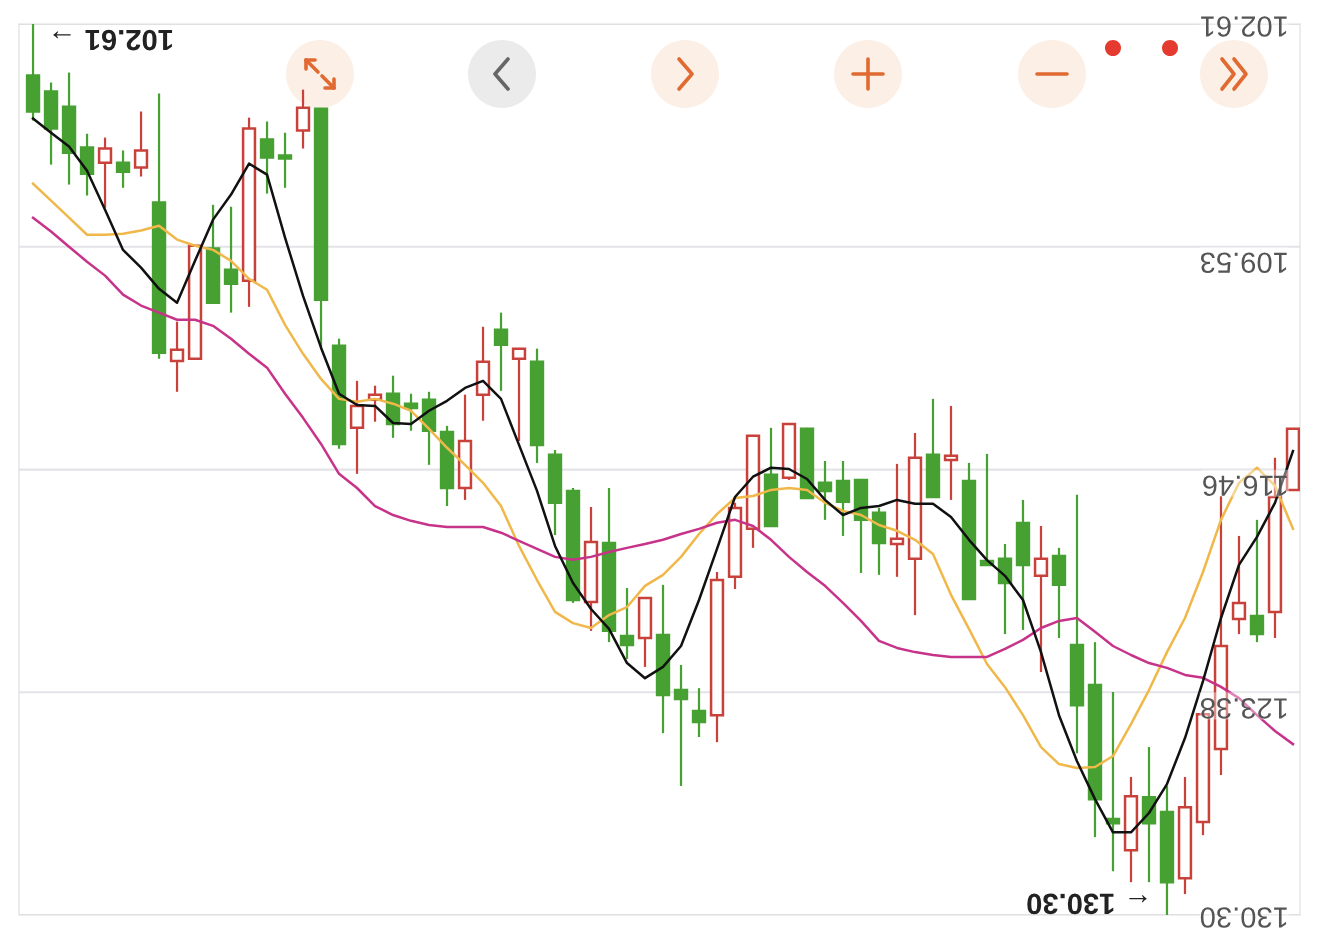  Describe the element at coordinates (113, 40) in the screenshot. I see `annotation: 102.61 →` at that location.